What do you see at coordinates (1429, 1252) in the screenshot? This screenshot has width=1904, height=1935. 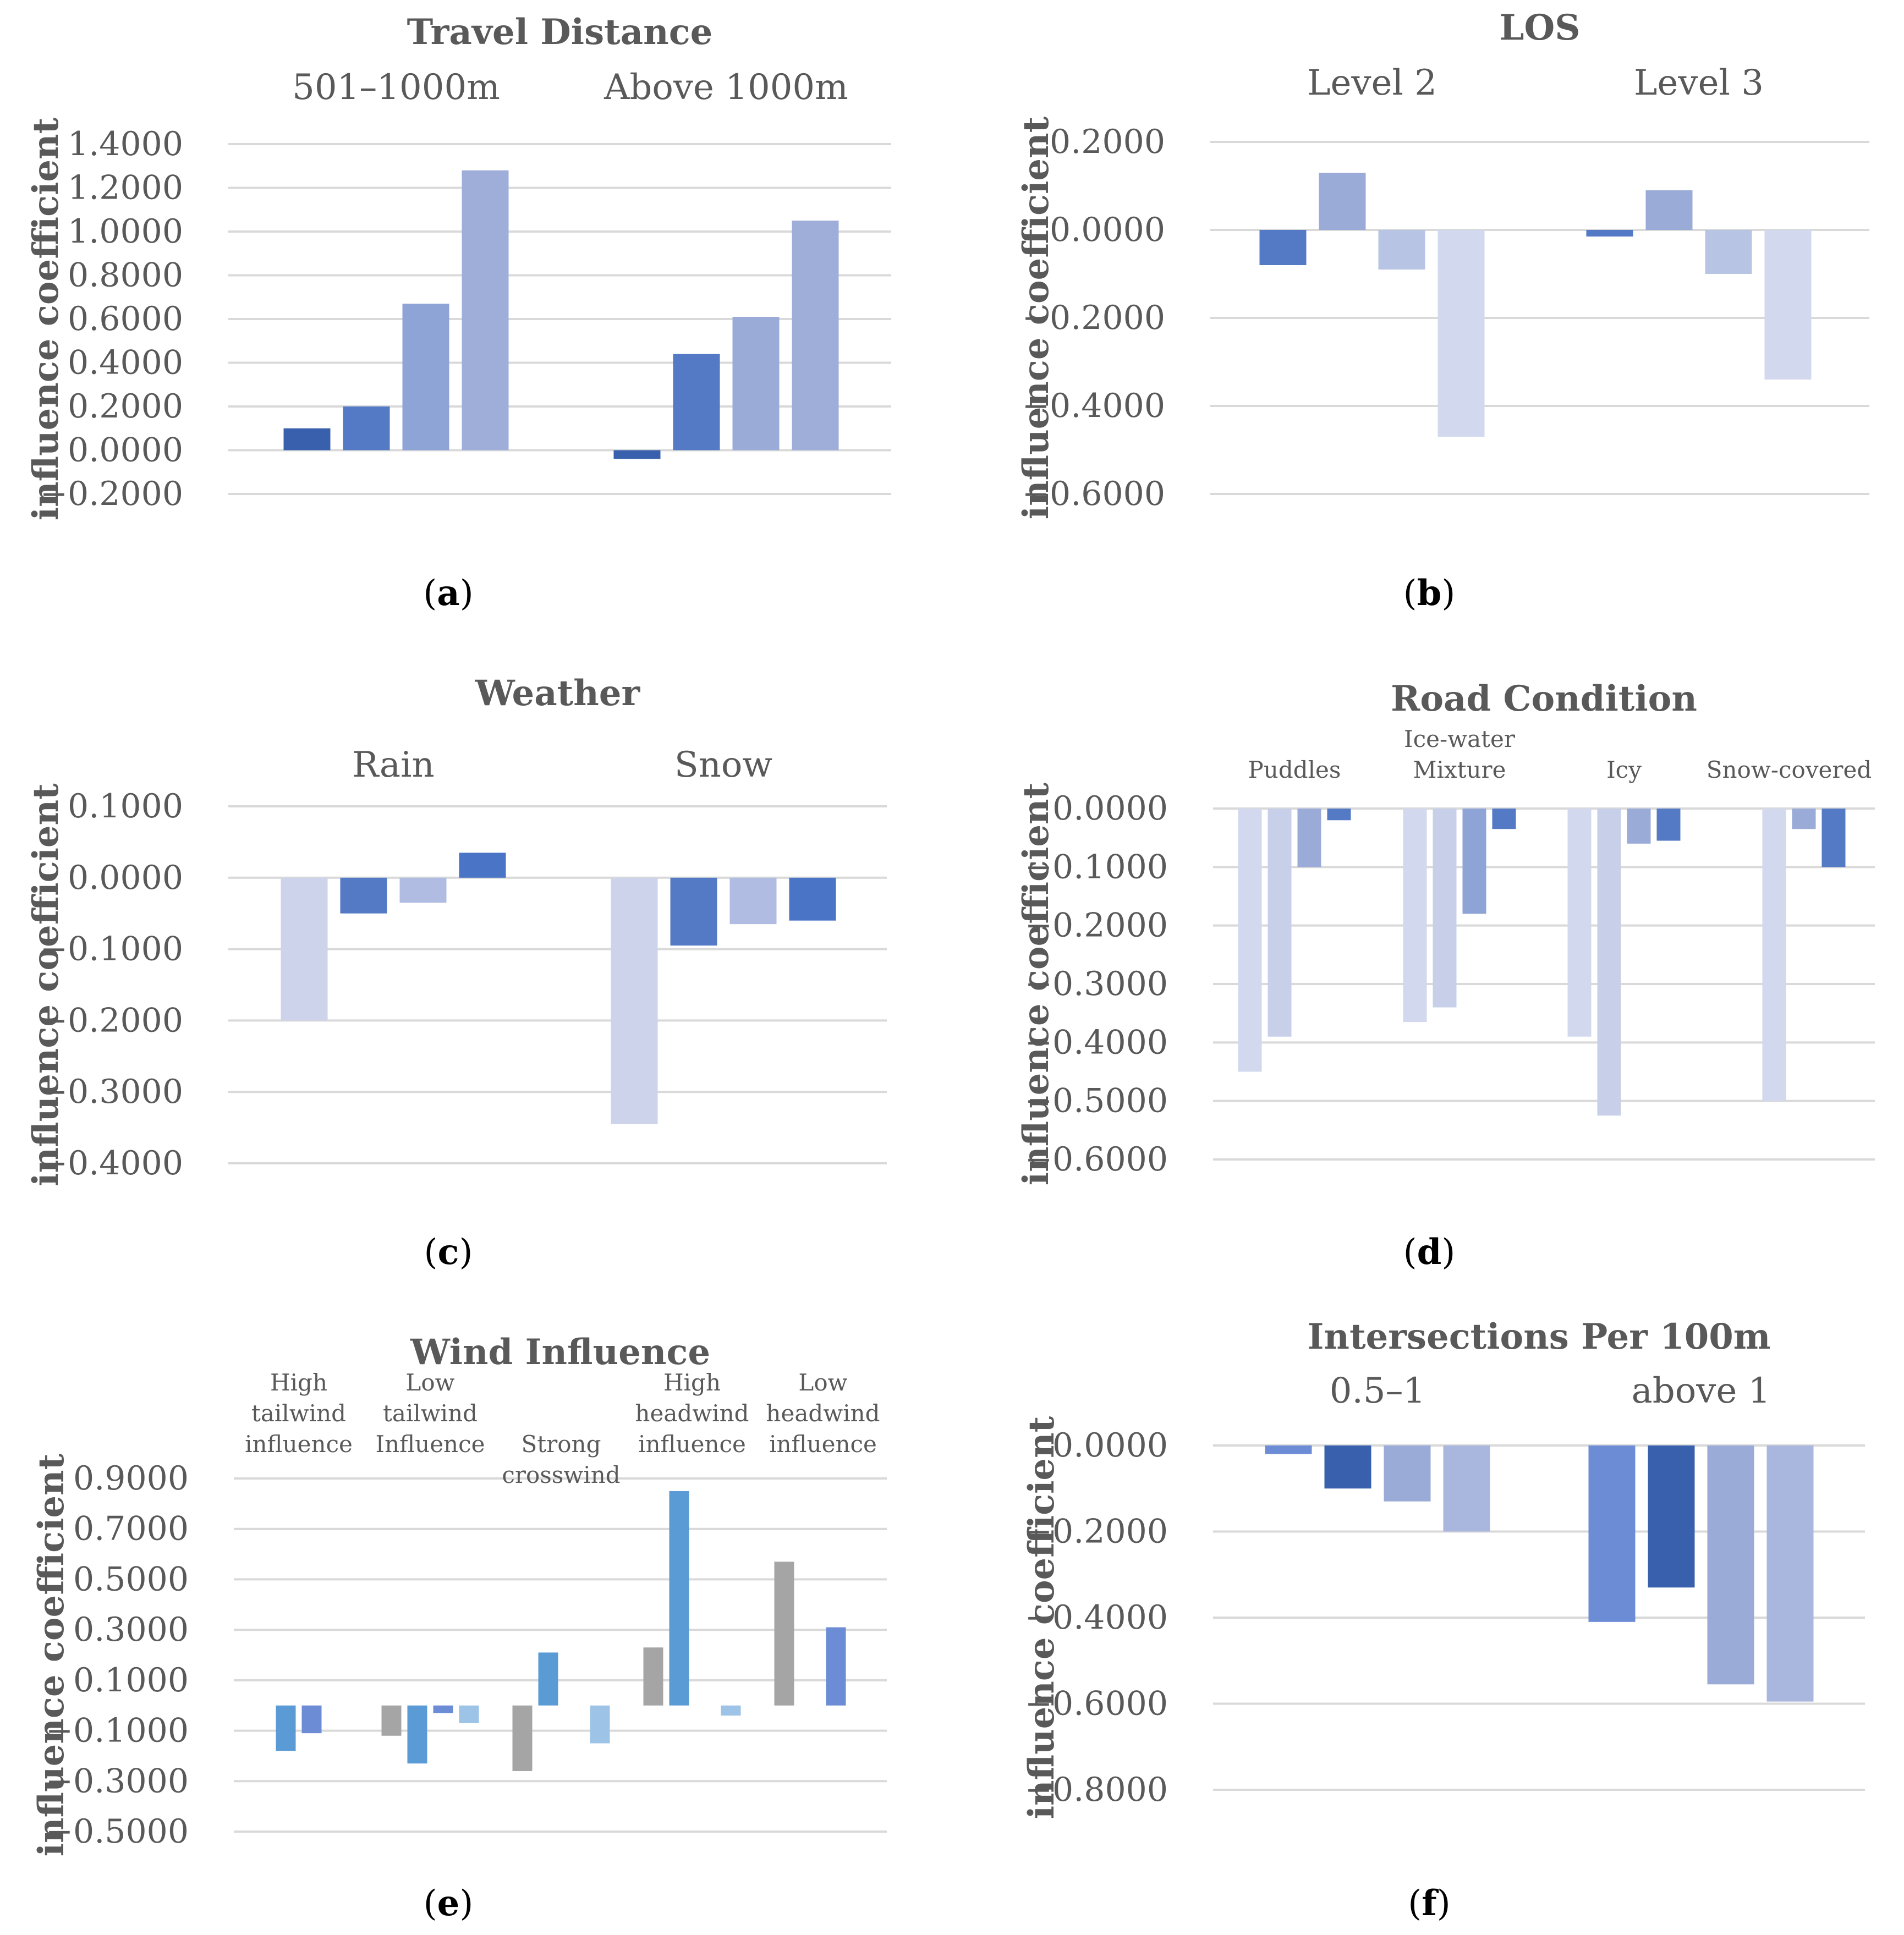 I see `panel-caption: (d)` at bounding box center [1429, 1252].